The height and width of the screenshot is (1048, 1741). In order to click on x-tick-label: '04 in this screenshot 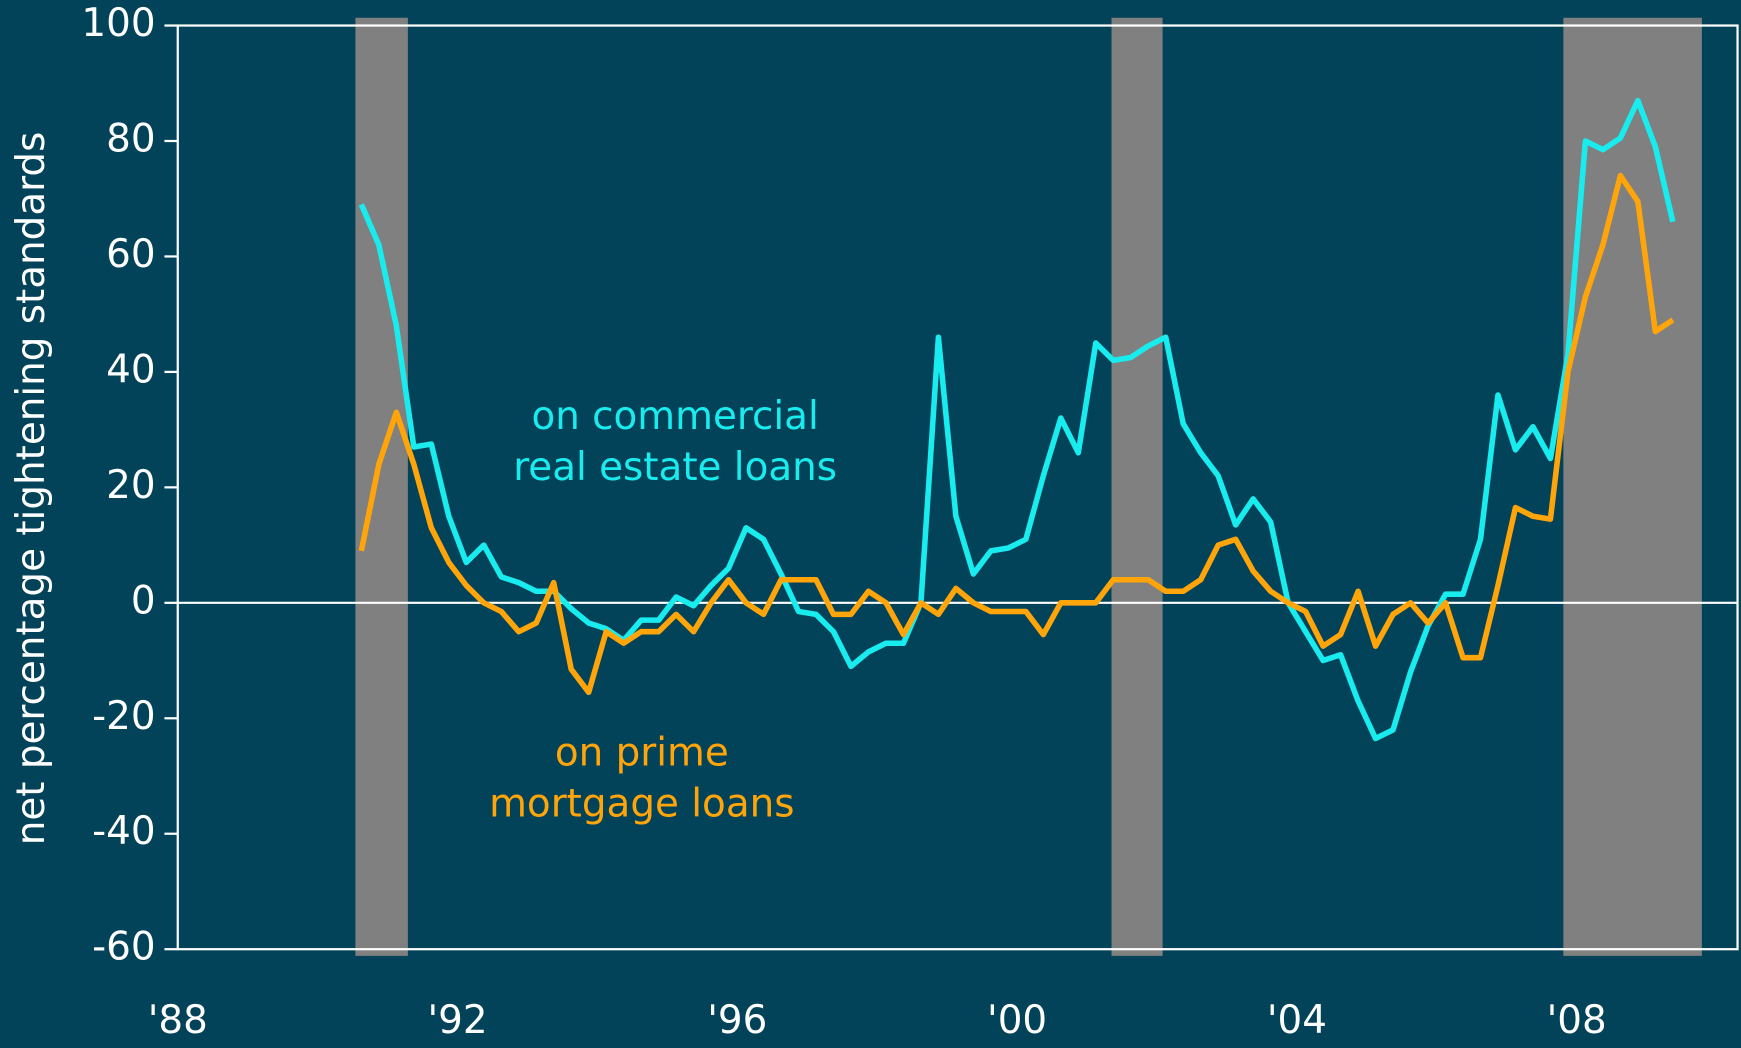, I will do `click(1297, 1020)`.